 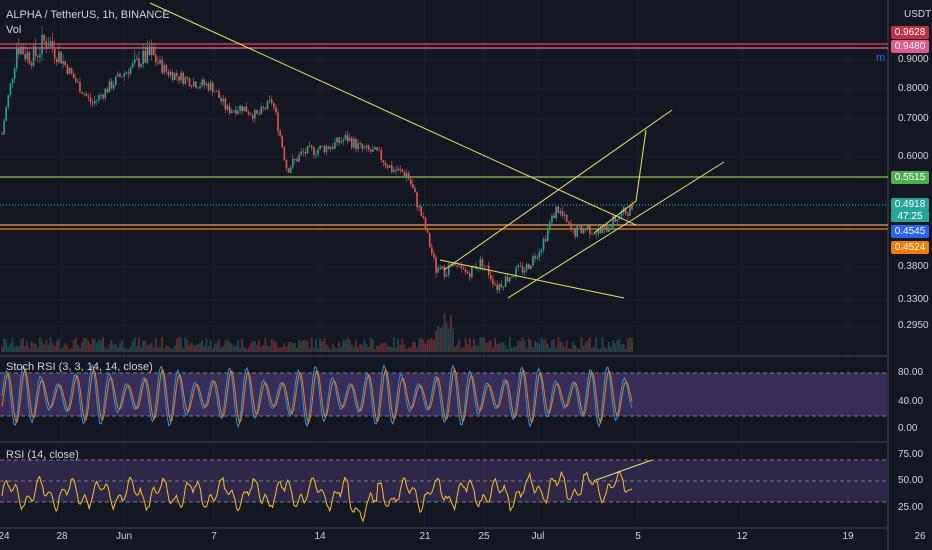 I want to click on time-tick: 14, so click(x=320, y=536).